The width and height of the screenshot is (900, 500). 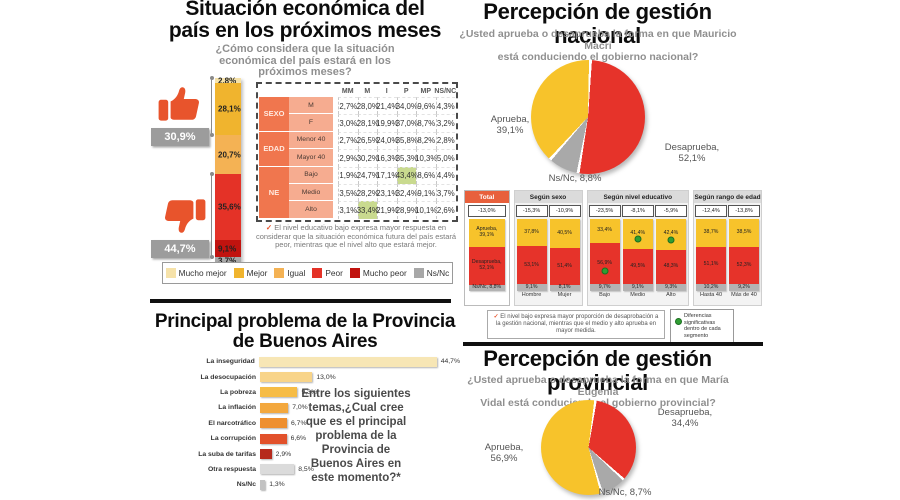 What do you see at coordinates (311, 140) in the screenshot?
I see `table-row-label: Menor 40` at bounding box center [311, 140].